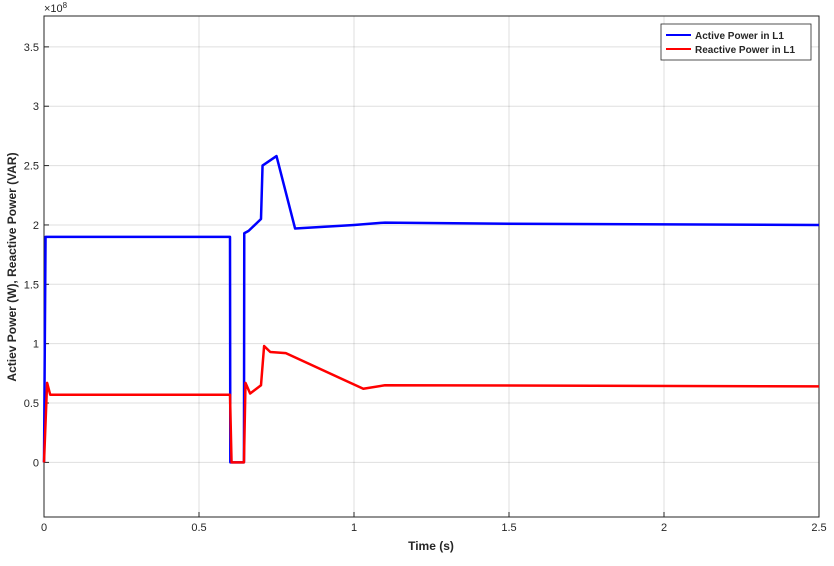  Describe the element at coordinates (65, 5) in the screenshot. I see `y-scale-exponent: 8` at that location.